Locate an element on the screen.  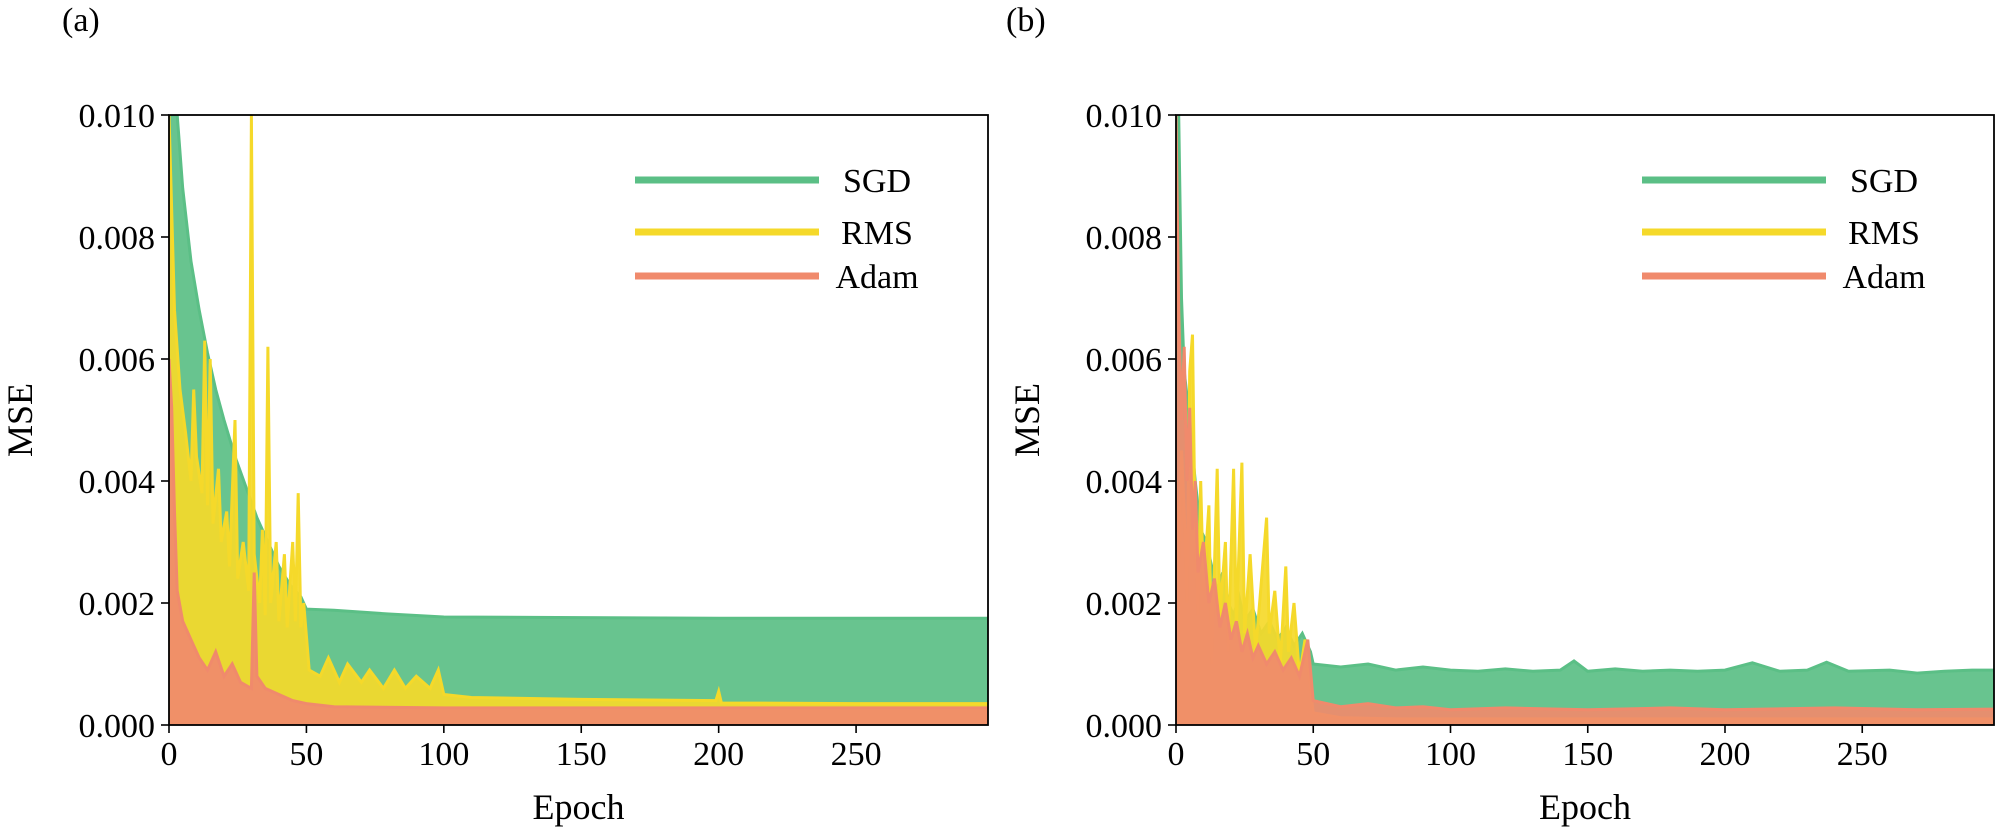
panel-label: (b) is located at coordinates (1026, 20).